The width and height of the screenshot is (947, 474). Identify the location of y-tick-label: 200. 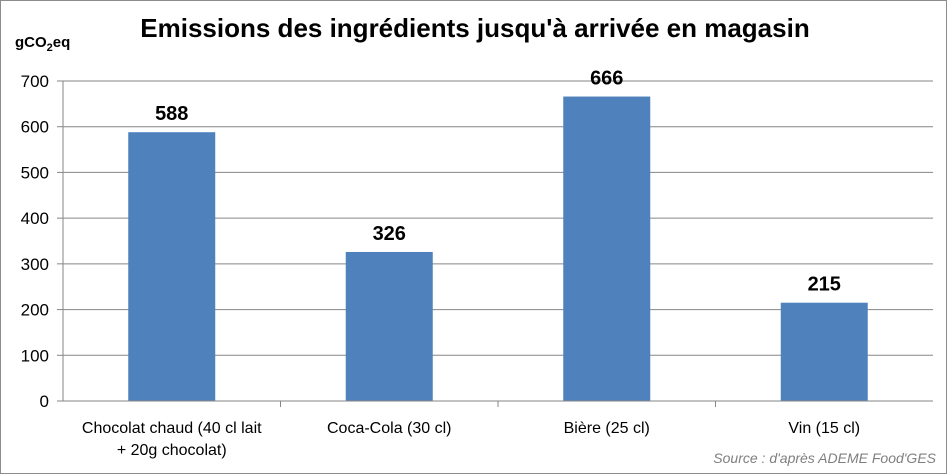
(35, 310).